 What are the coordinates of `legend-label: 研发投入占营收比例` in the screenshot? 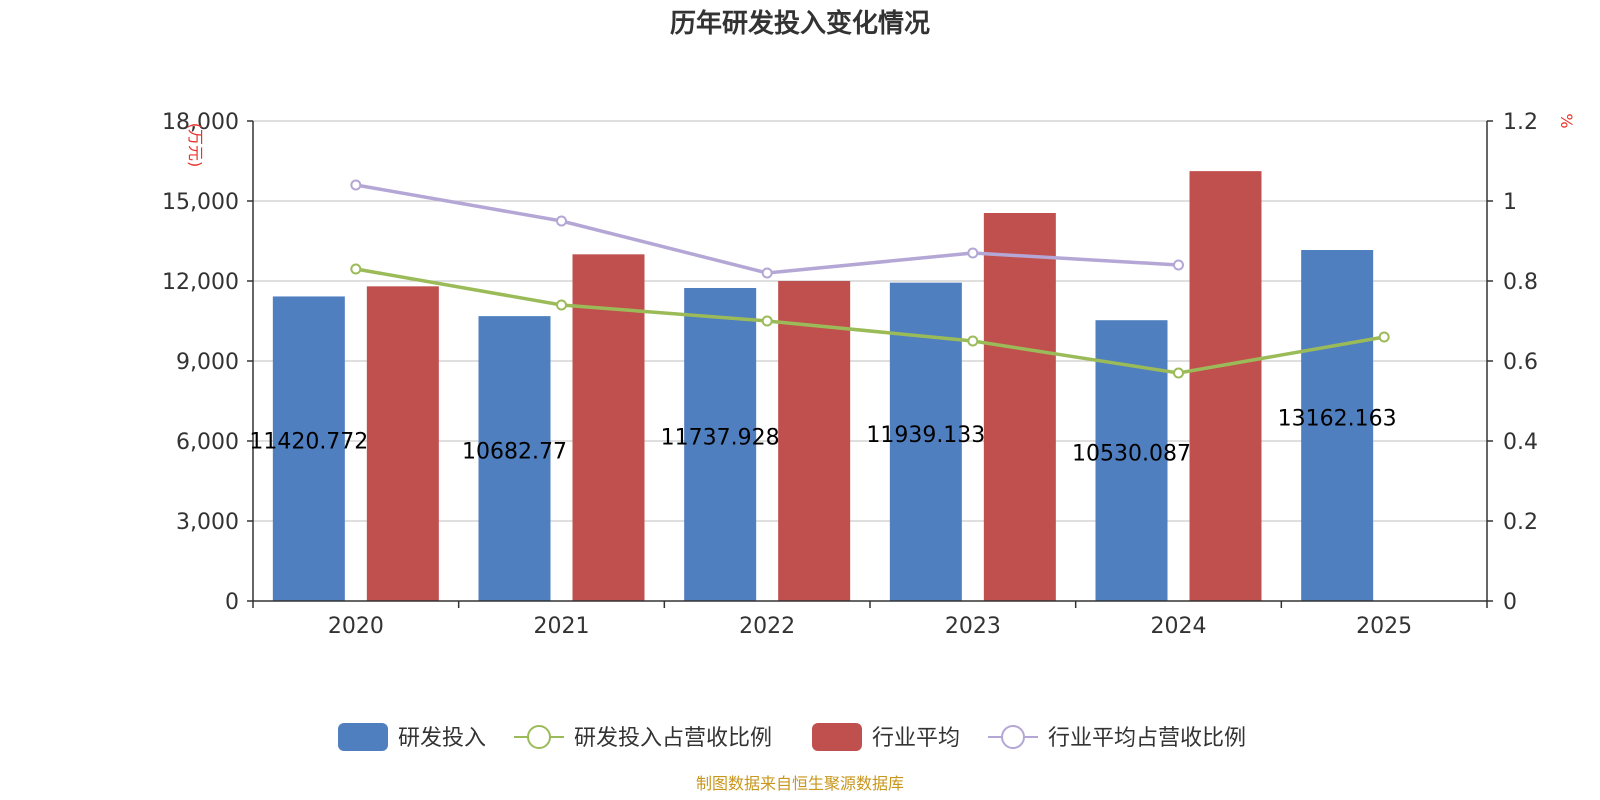 It's located at (673, 738).